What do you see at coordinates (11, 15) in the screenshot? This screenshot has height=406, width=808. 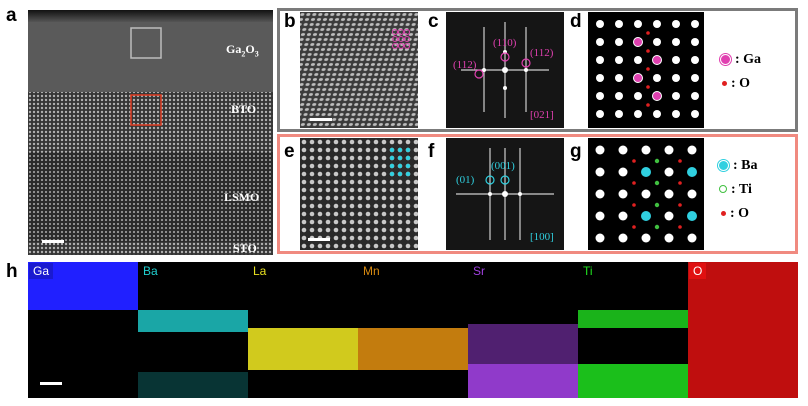 I see `panel-label-a: a` at bounding box center [11, 15].